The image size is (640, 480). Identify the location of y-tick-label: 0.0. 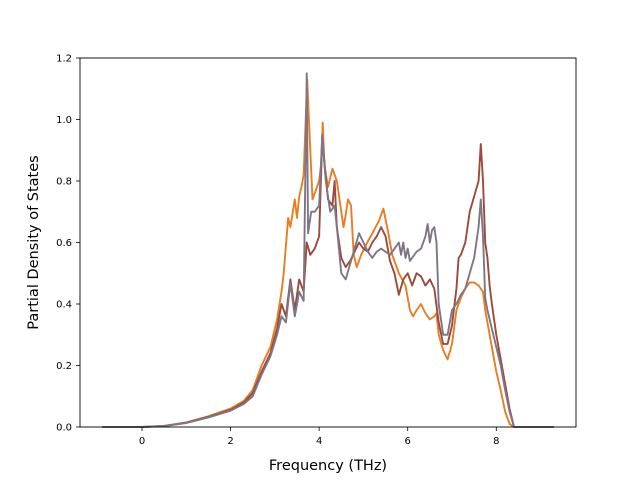
(64, 428).